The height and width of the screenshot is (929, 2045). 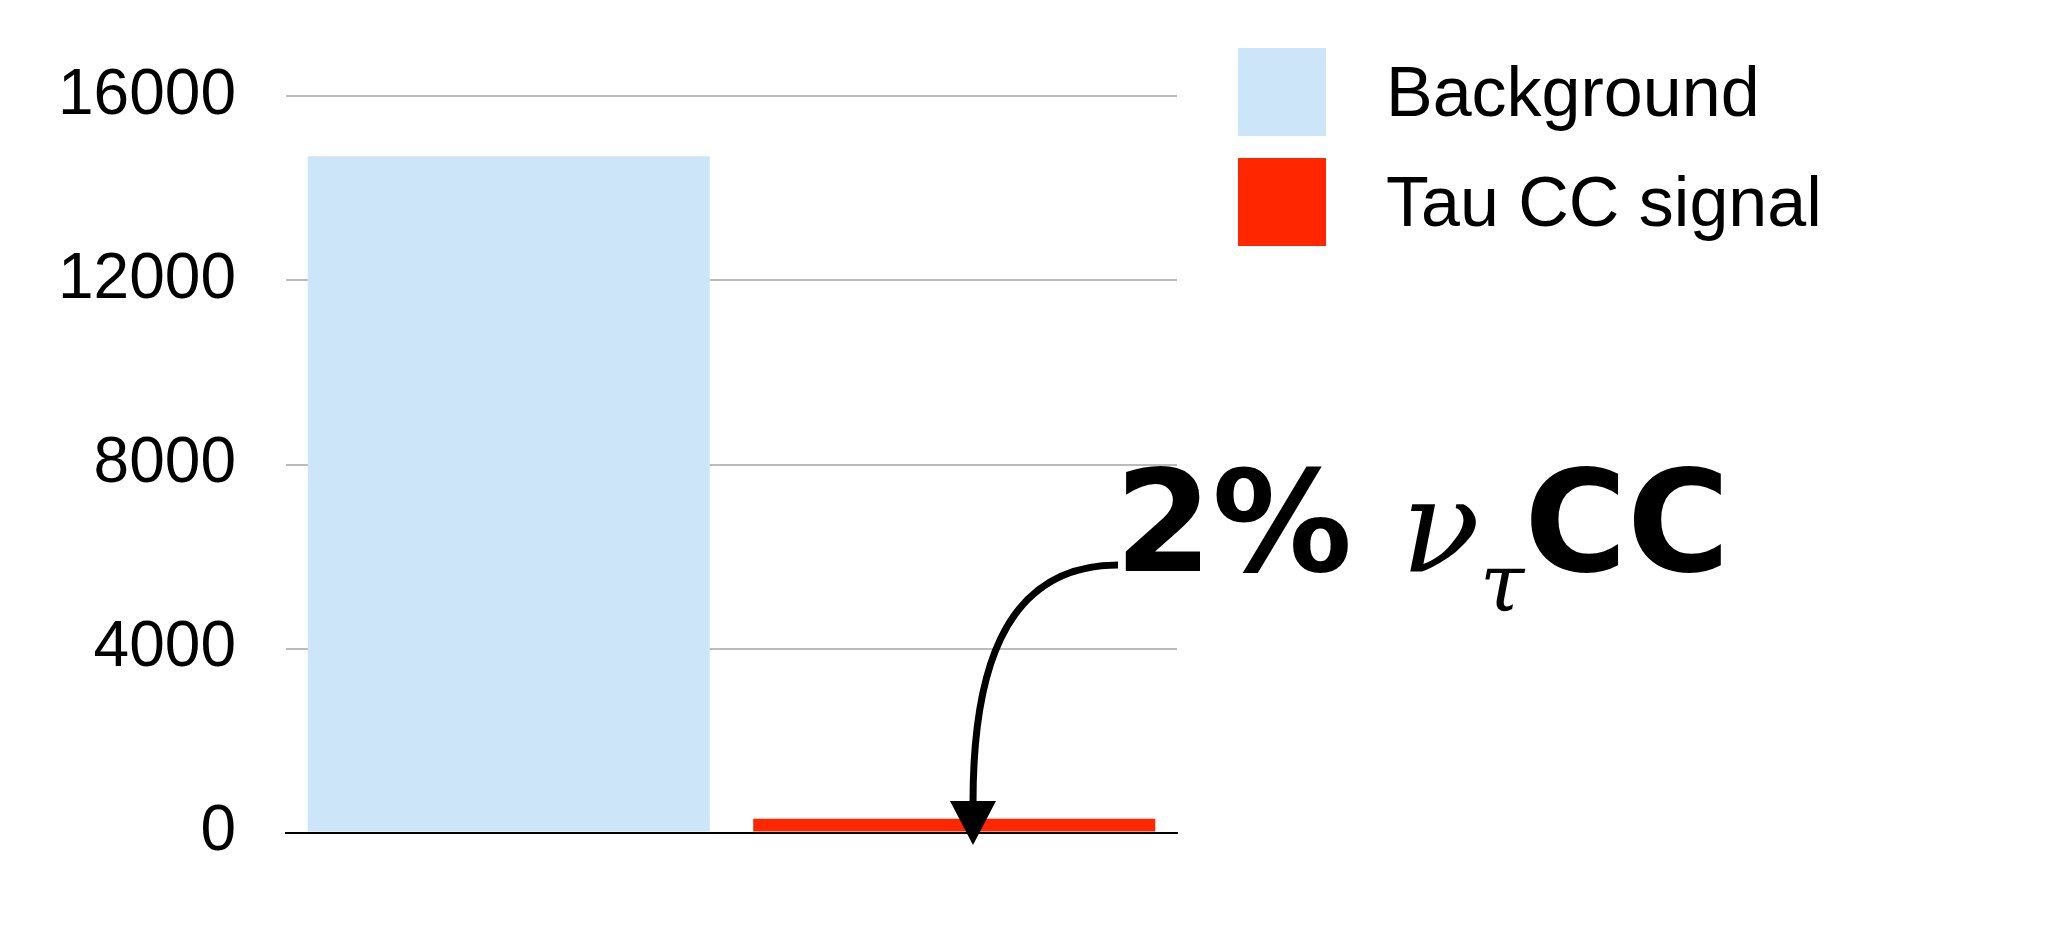 I want to click on legend-label: Tau CC signal, so click(x=1604, y=202).